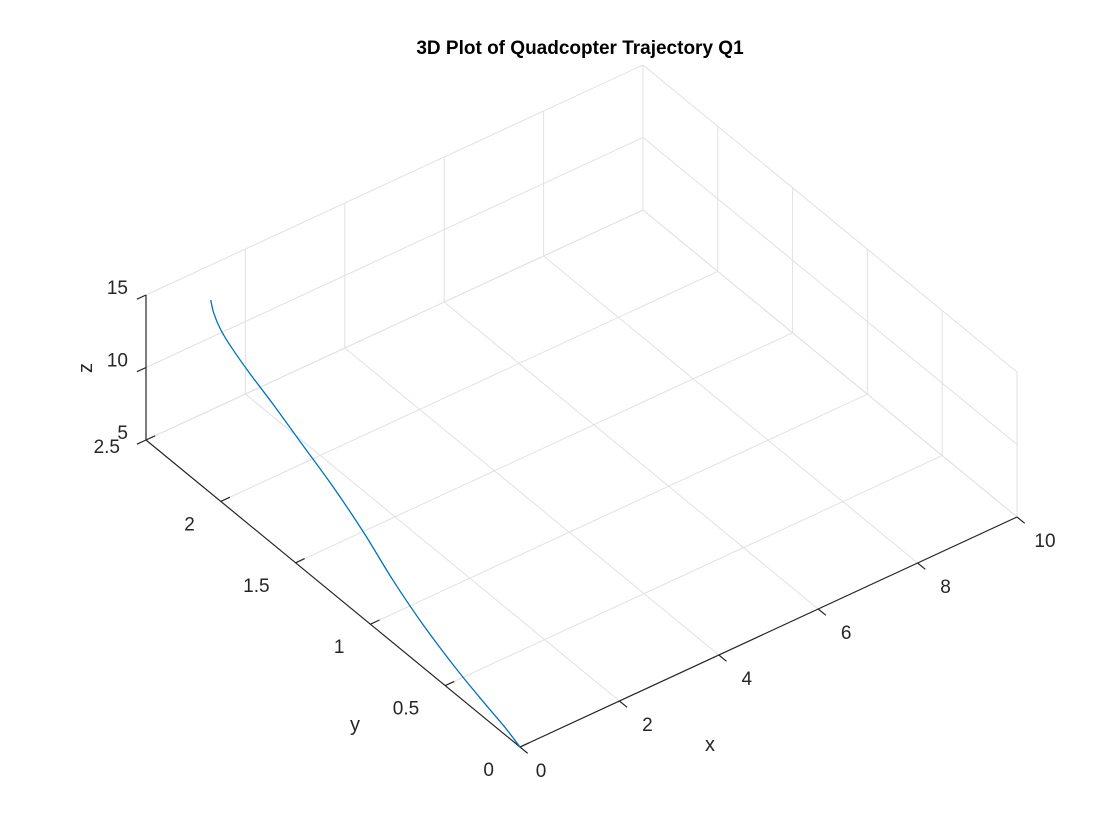  What do you see at coordinates (580, 48) in the screenshot?
I see `chart-title: 3D Plot of Quadcopter Trajectory Q1` at bounding box center [580, 48].